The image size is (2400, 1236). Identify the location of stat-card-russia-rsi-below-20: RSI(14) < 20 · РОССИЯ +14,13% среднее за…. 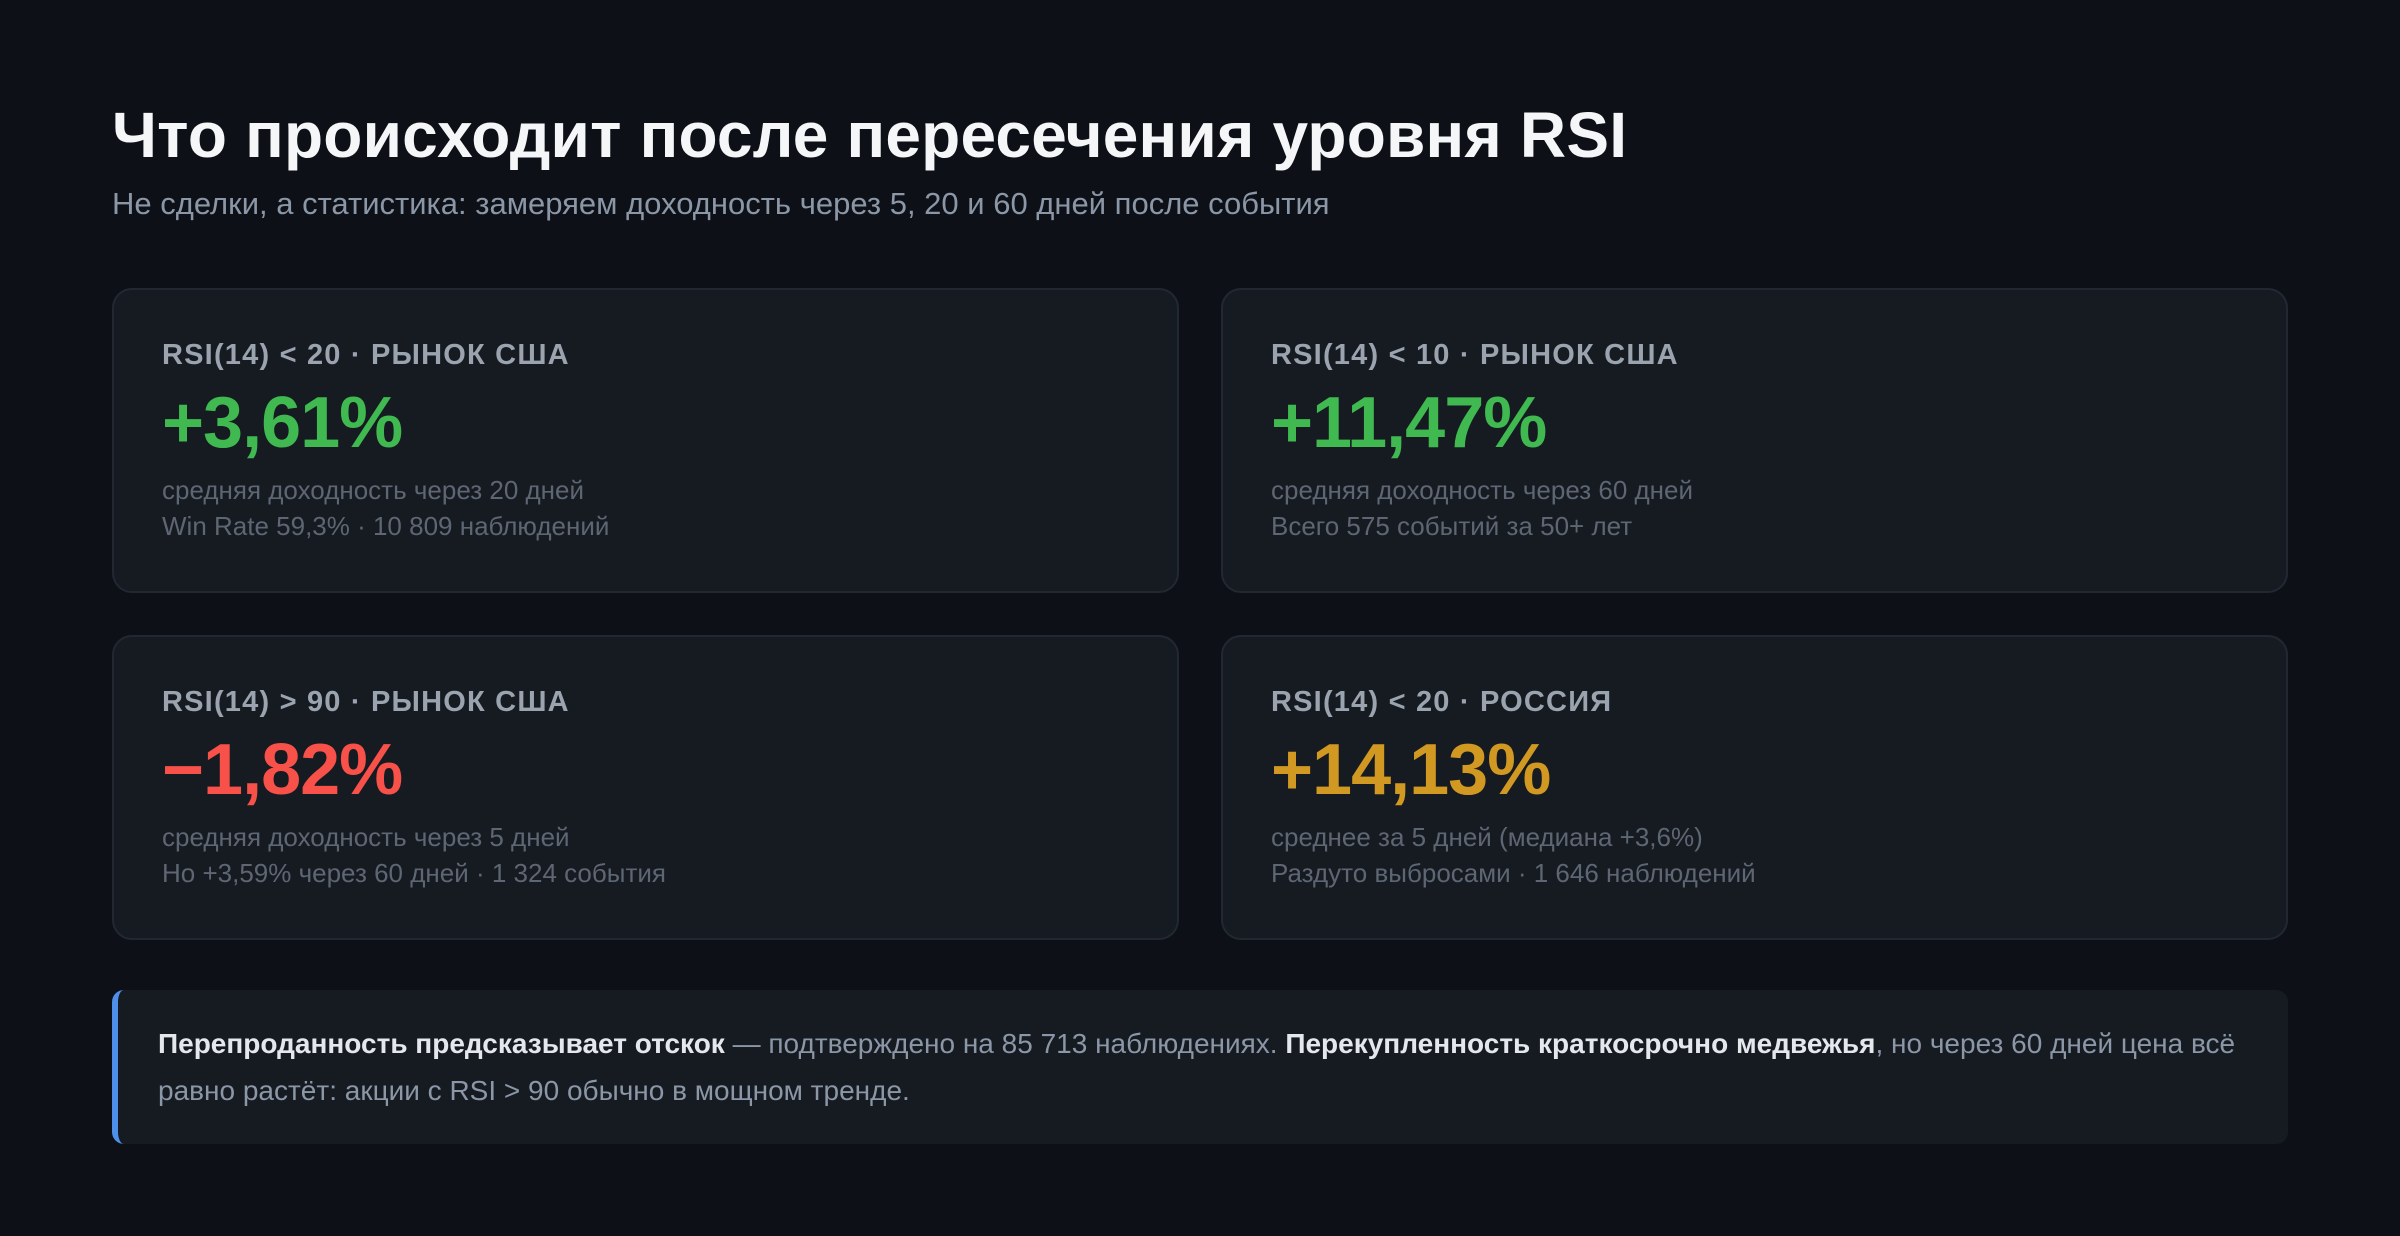
(1754, 787).